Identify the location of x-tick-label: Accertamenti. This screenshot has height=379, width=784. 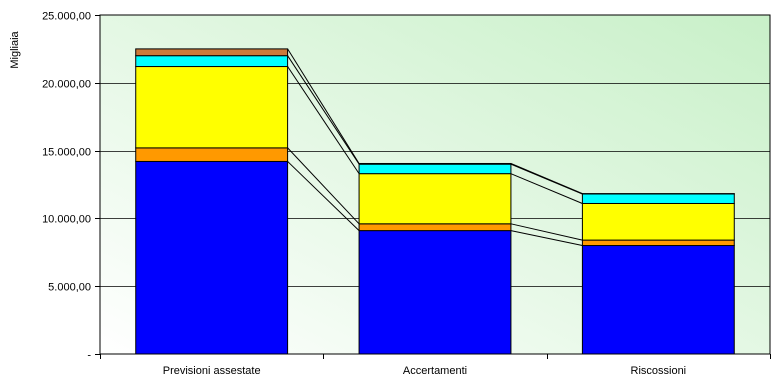
(435, 371).